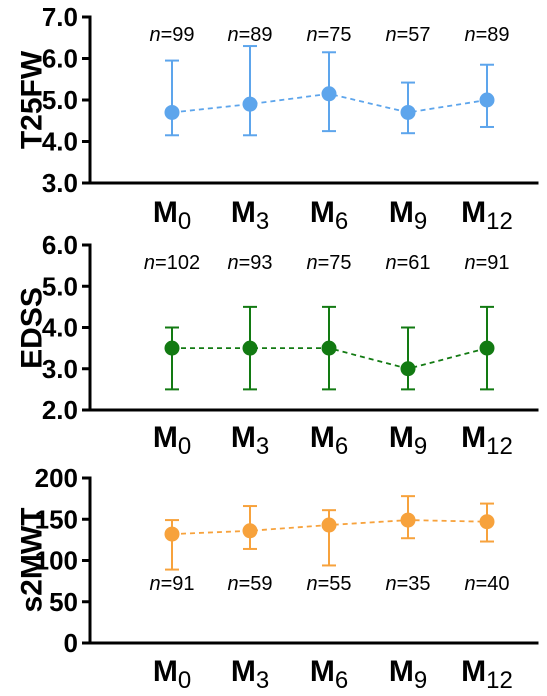 The width and height of the screenshot is (547, 696). Describe the element at coordinates (32, 560) in the screenshot. I see `y-axis-label: s2MWT` at that location.